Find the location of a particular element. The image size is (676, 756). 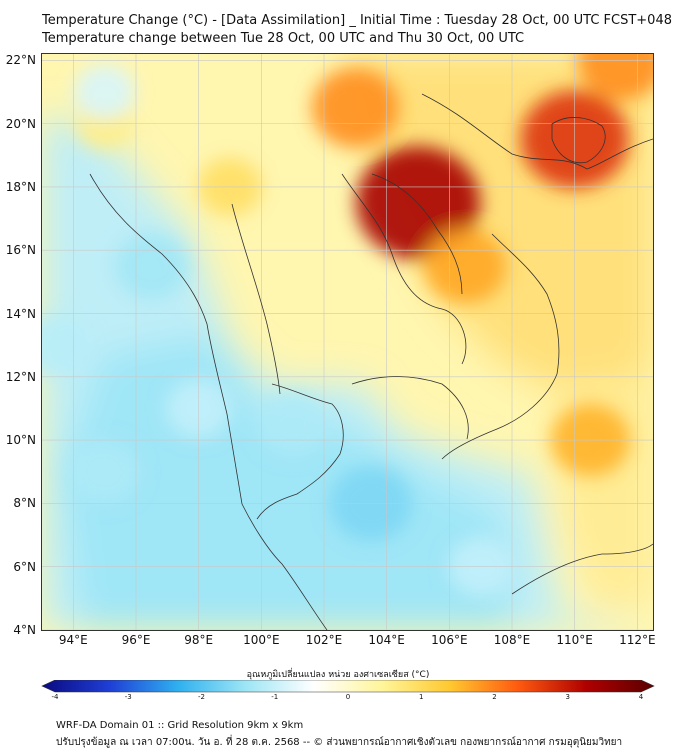

border-thailand-laos is located at coordinates (404, 269).